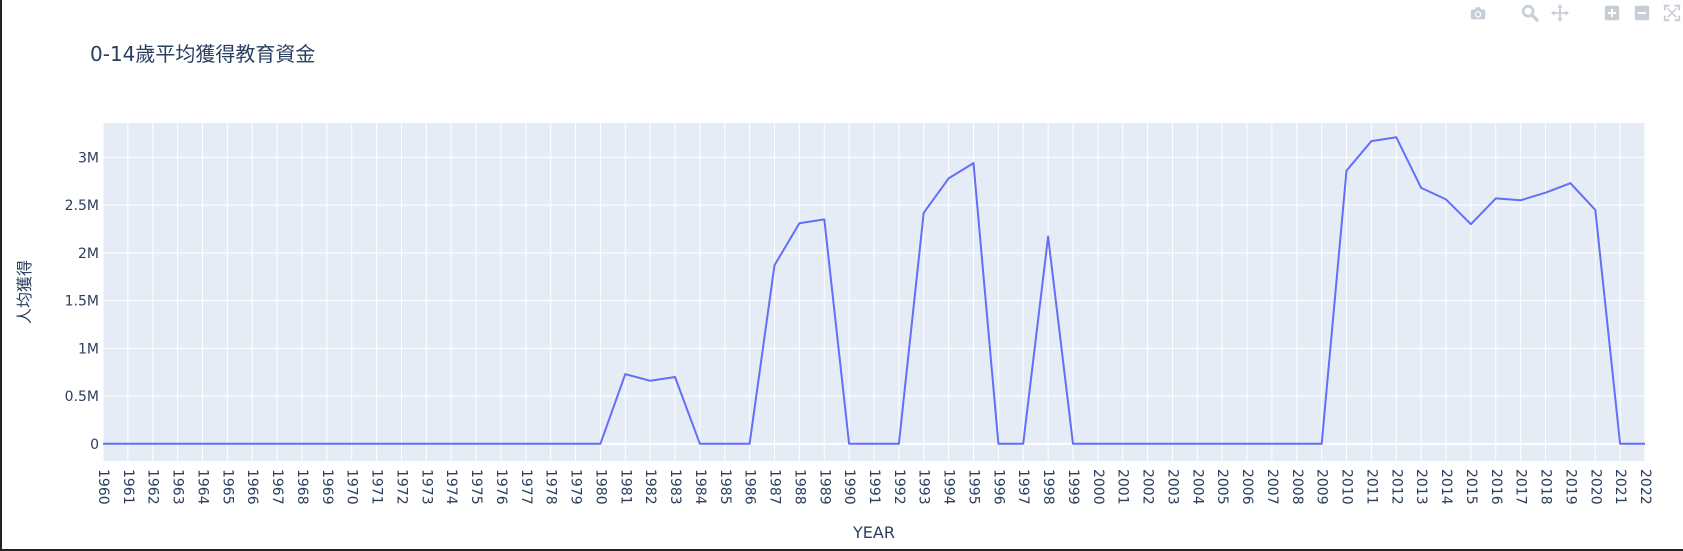  Describe the element at coordinates (873, 532) in the screenshot. I see `x-axis-title: YEAR` at that location.